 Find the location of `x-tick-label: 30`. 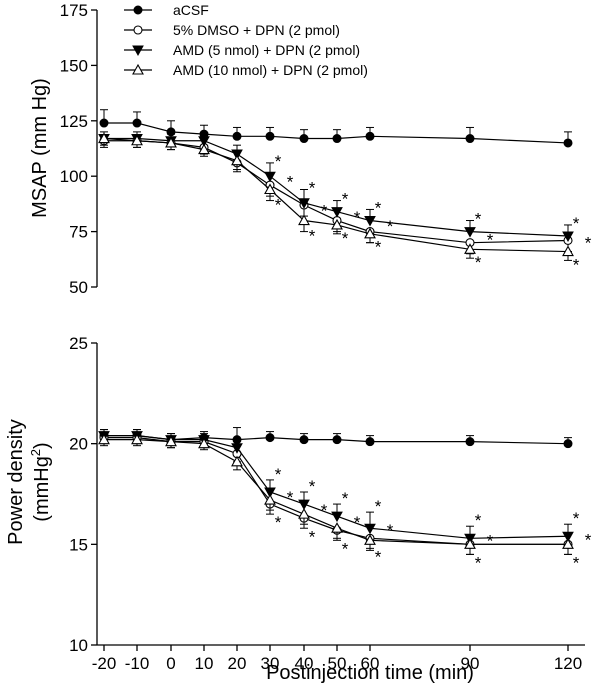

x-tick-label: 30 is located at coordinates (270, 663).